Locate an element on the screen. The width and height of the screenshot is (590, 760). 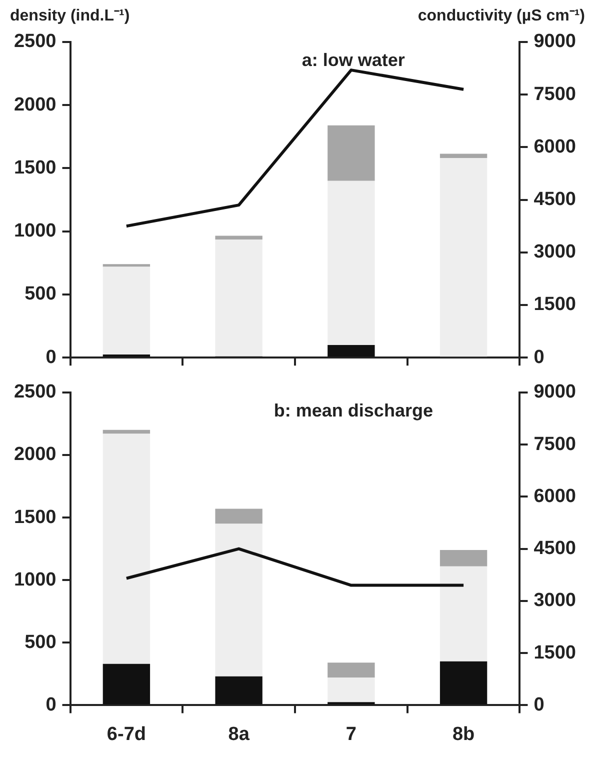
y2-axis-title: conductivity (µS cm⁻¹) is located at coordinates (501, 15).